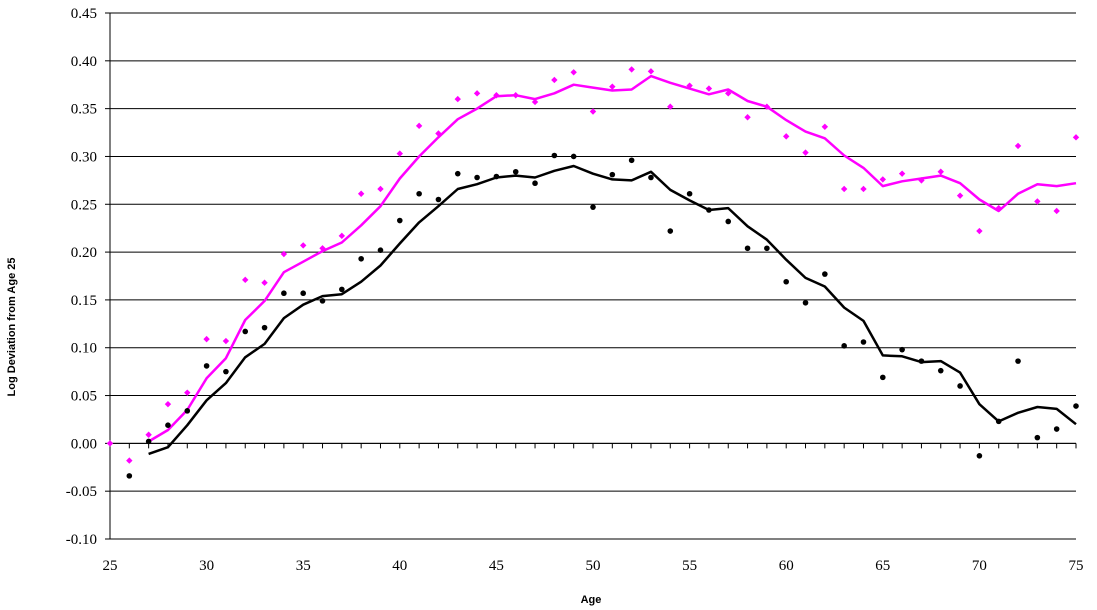 Image resolution: width=1097 pixels, height=610 pixels. Describe the element at coordinates (979, 566) in the screenshot. I see `x-tick-label: 70` at that location.